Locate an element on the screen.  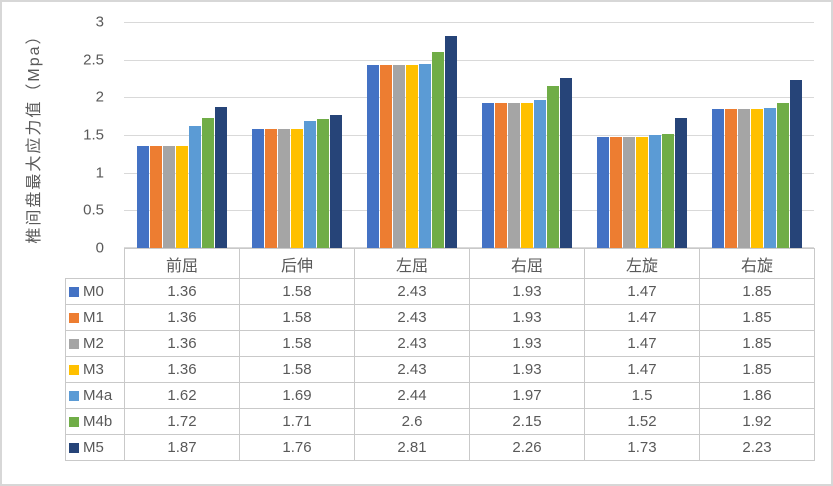
value-cell-M1-左屈: 2.43 is located at coordinates (412, 317).